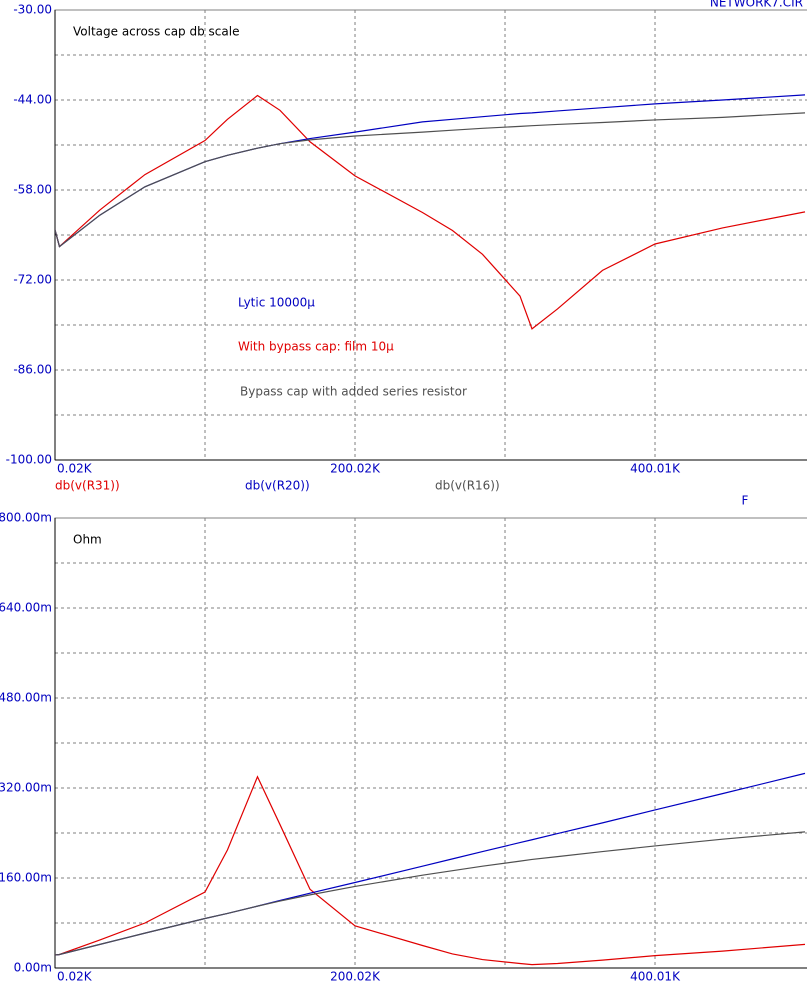 Image resolution: width=807 pixels, height=986 pixels. I want to click on annotation: Lytic 10000µ, so click(276, 303).